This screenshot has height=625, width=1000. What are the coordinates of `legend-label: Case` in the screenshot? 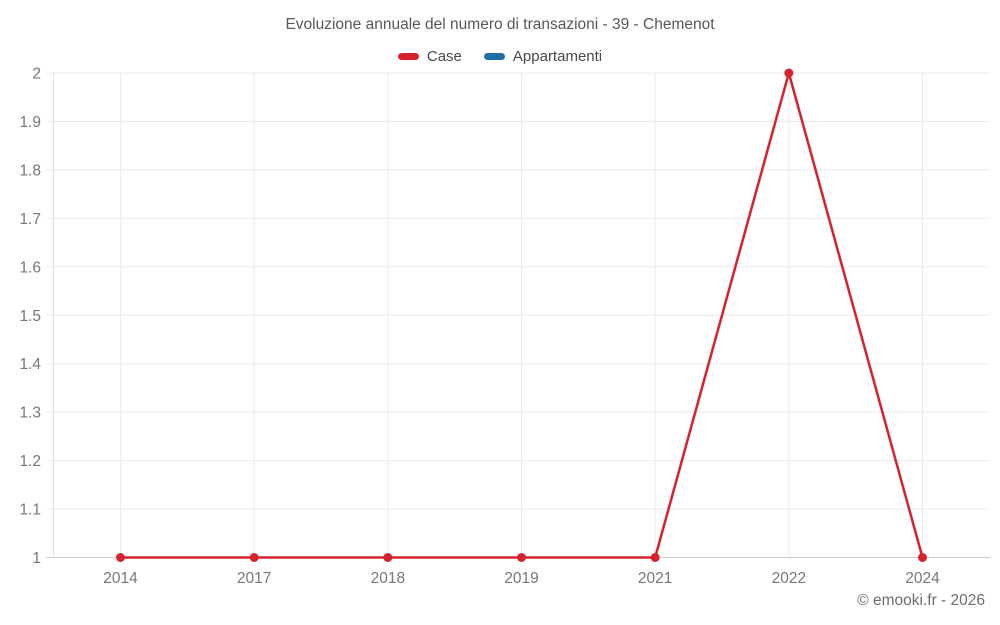 It's located at (444, 56).